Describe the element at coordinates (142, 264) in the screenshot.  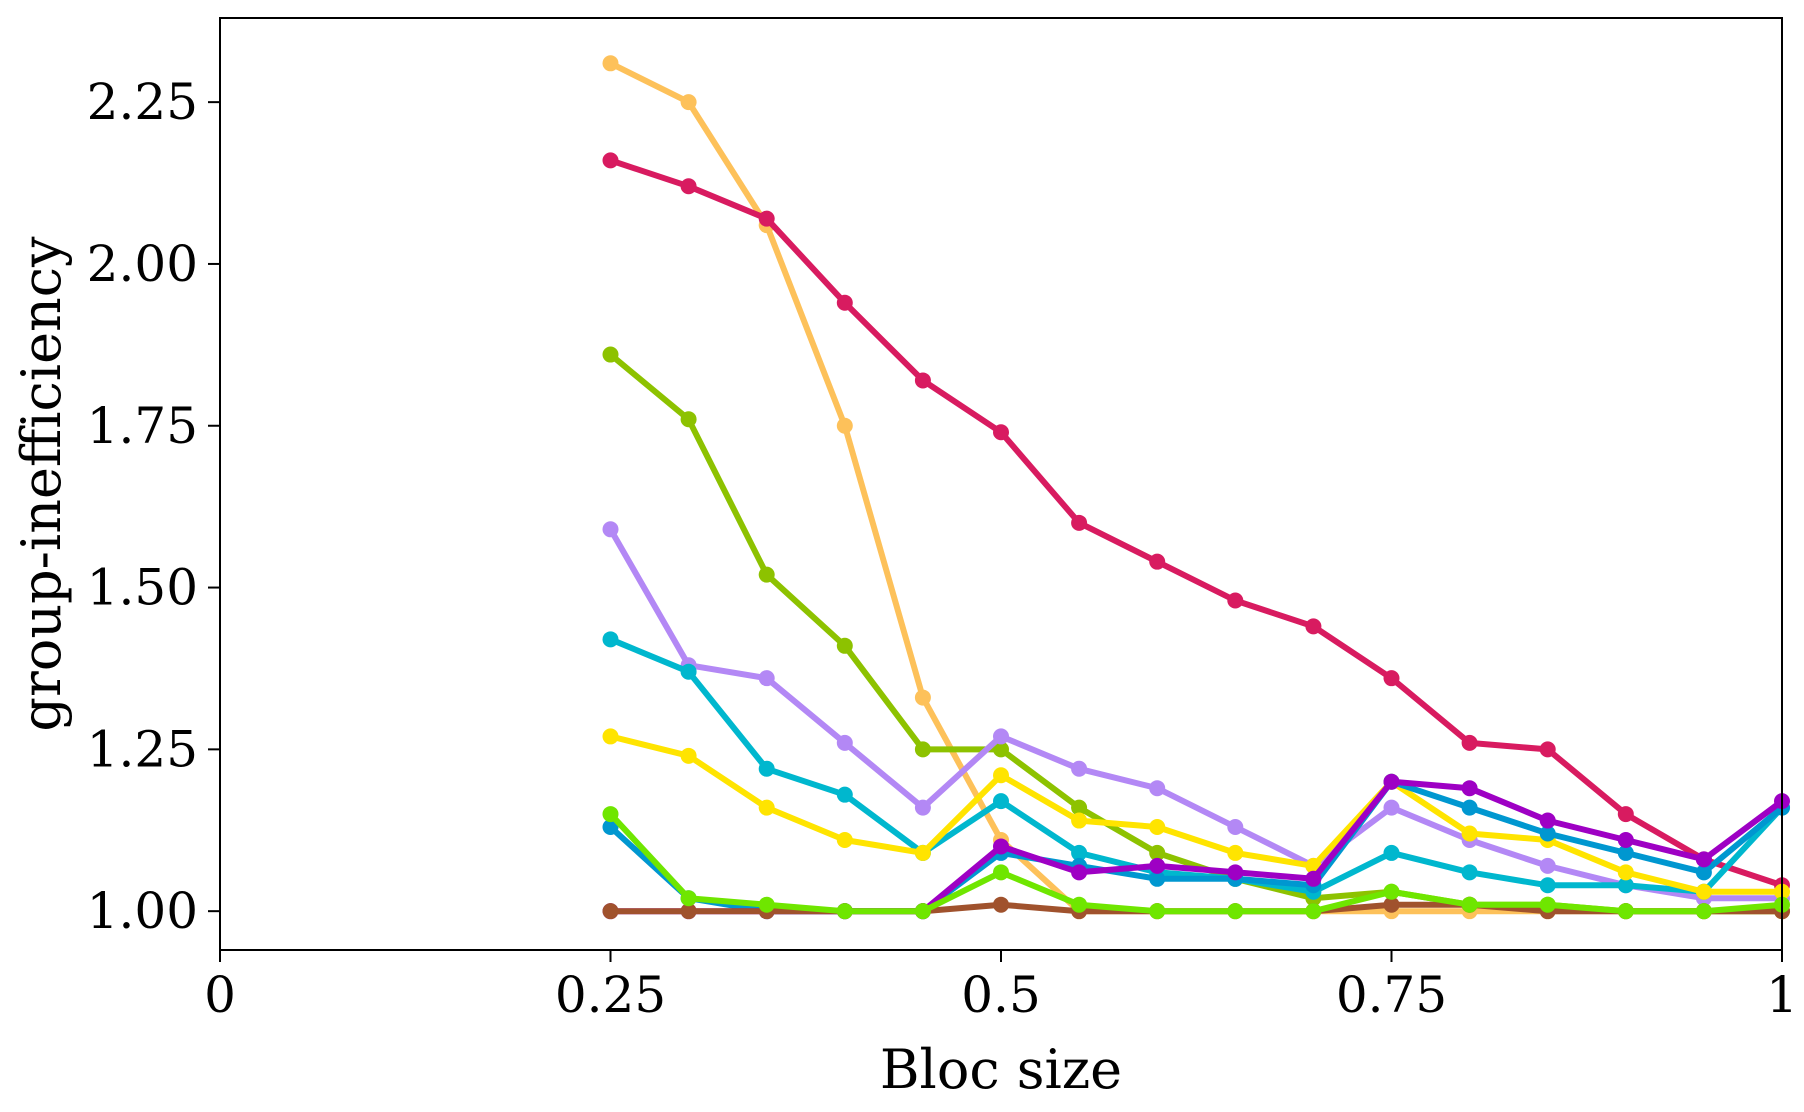
I see `y-tick-label: 2.00` at that location.